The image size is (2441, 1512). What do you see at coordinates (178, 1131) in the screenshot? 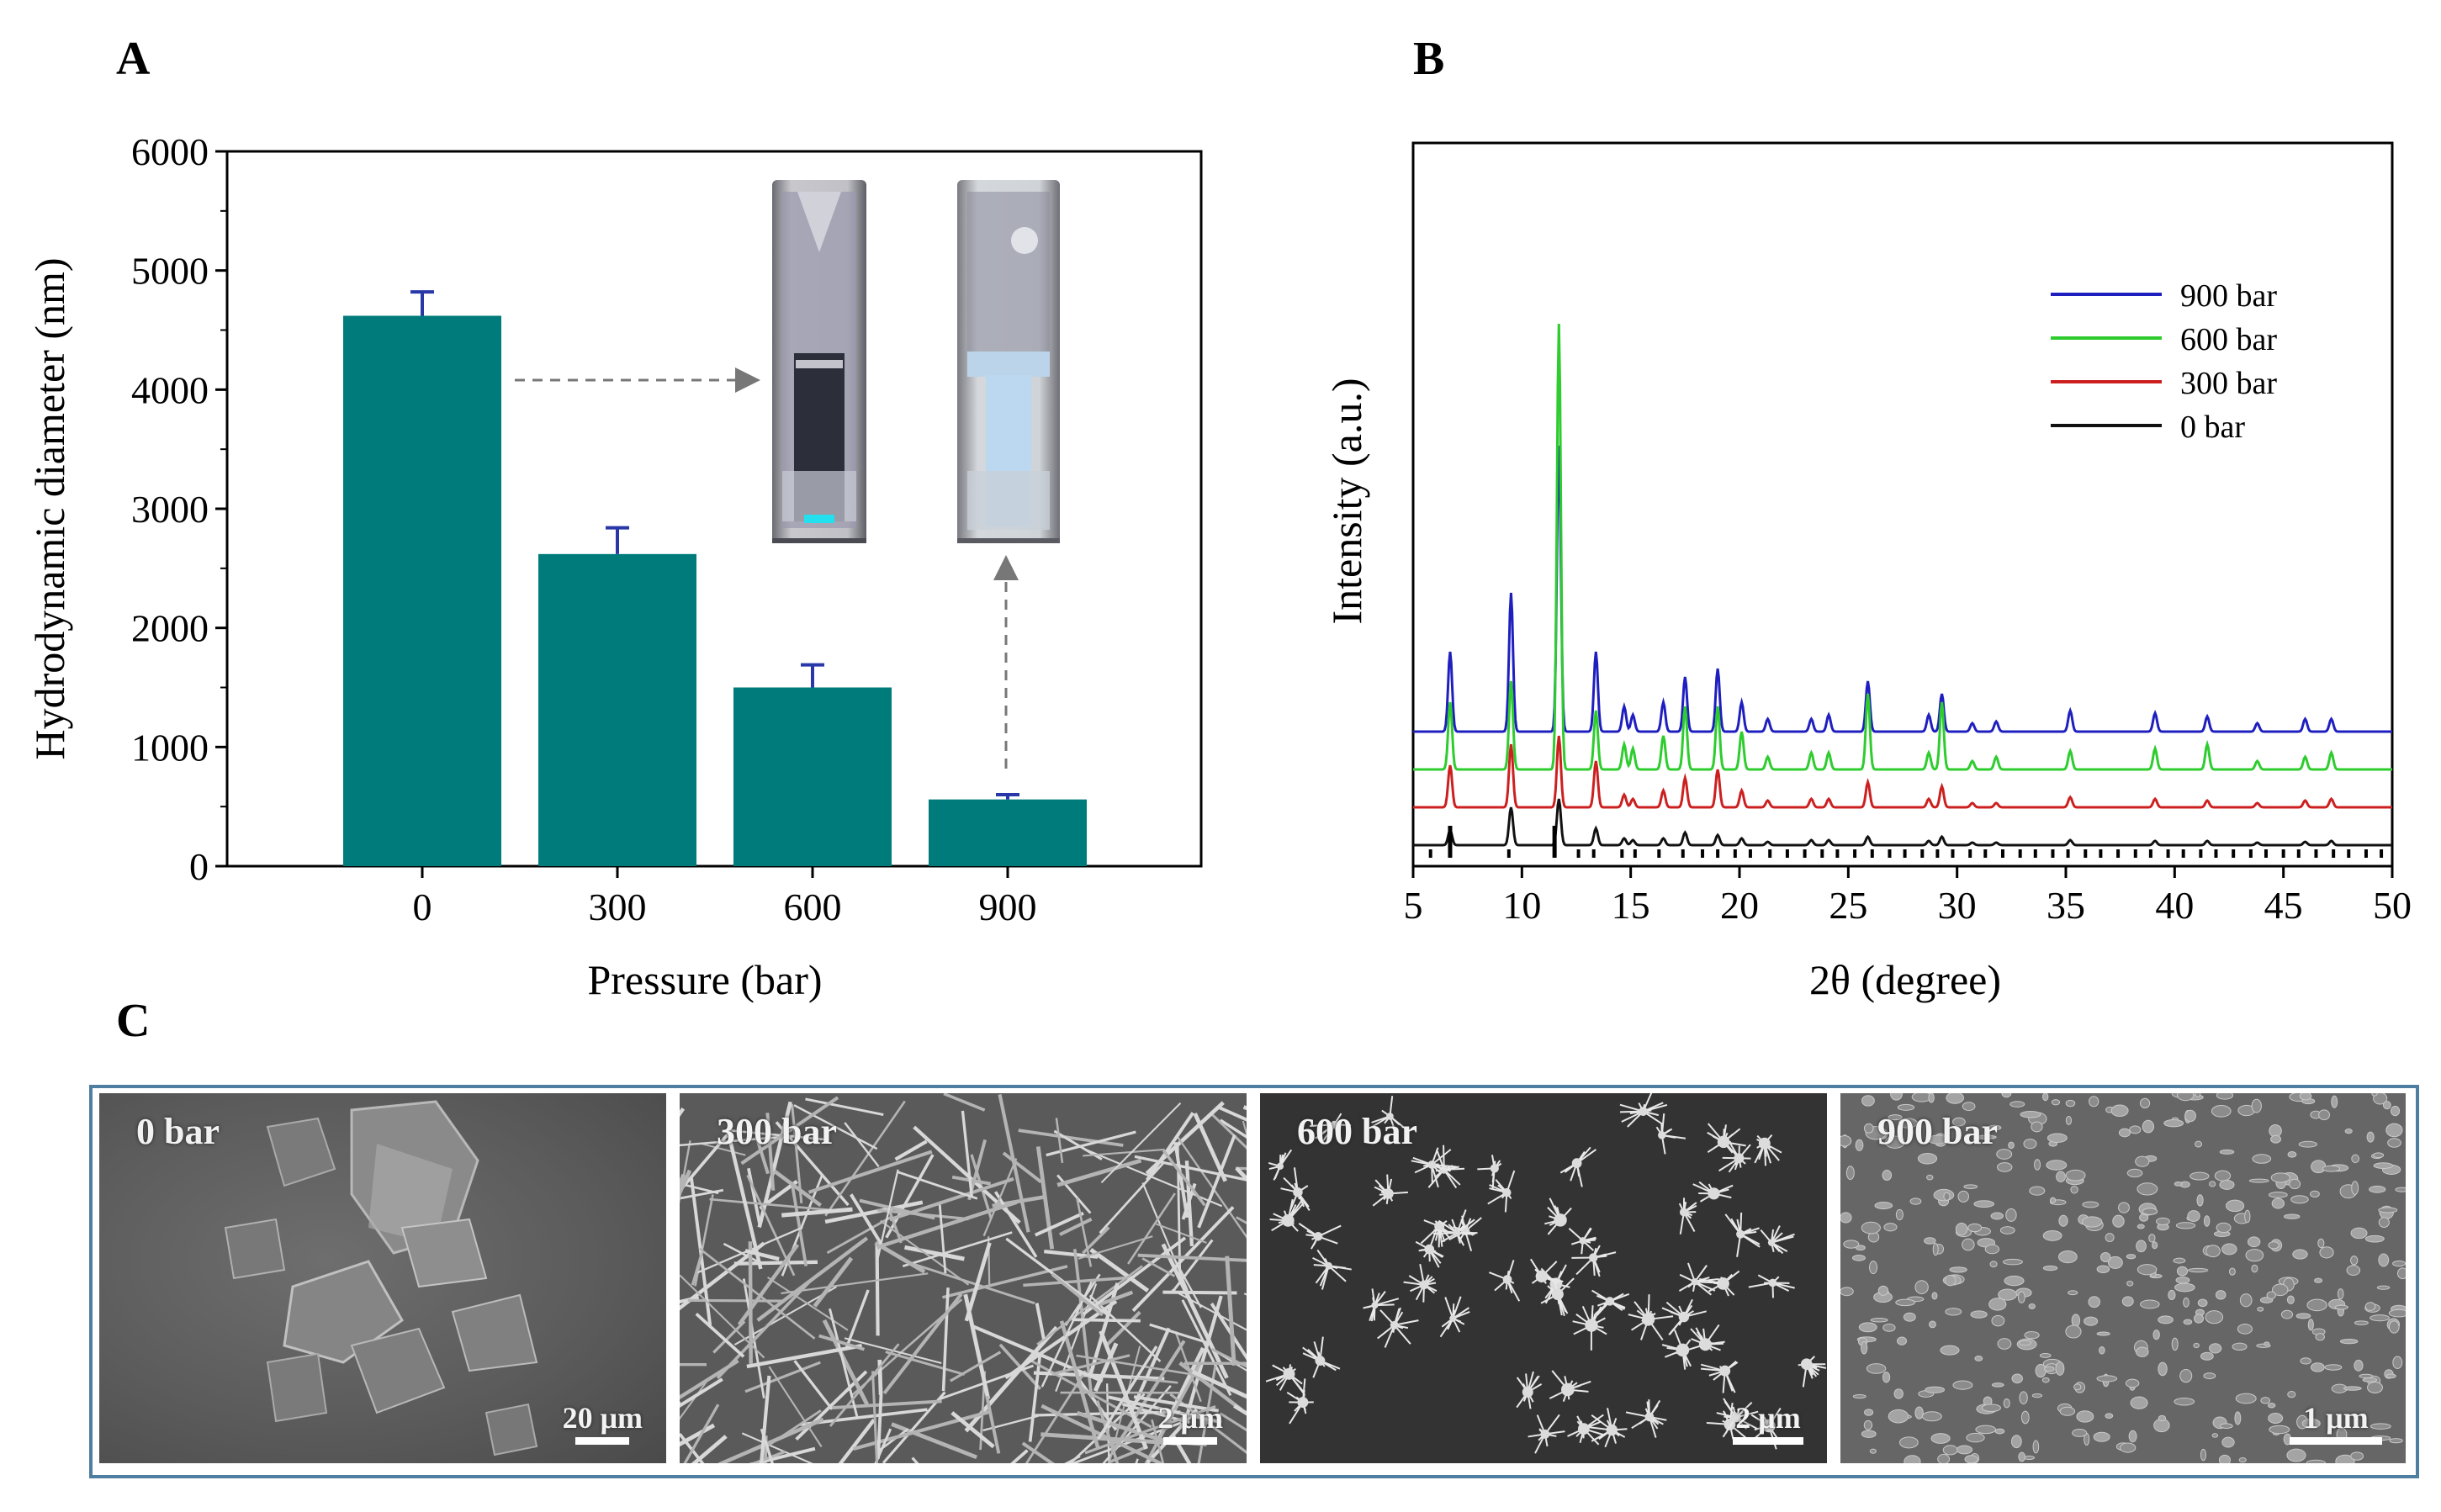
I see `sem-label: 0 bar` at bounding box center [178, 1131].